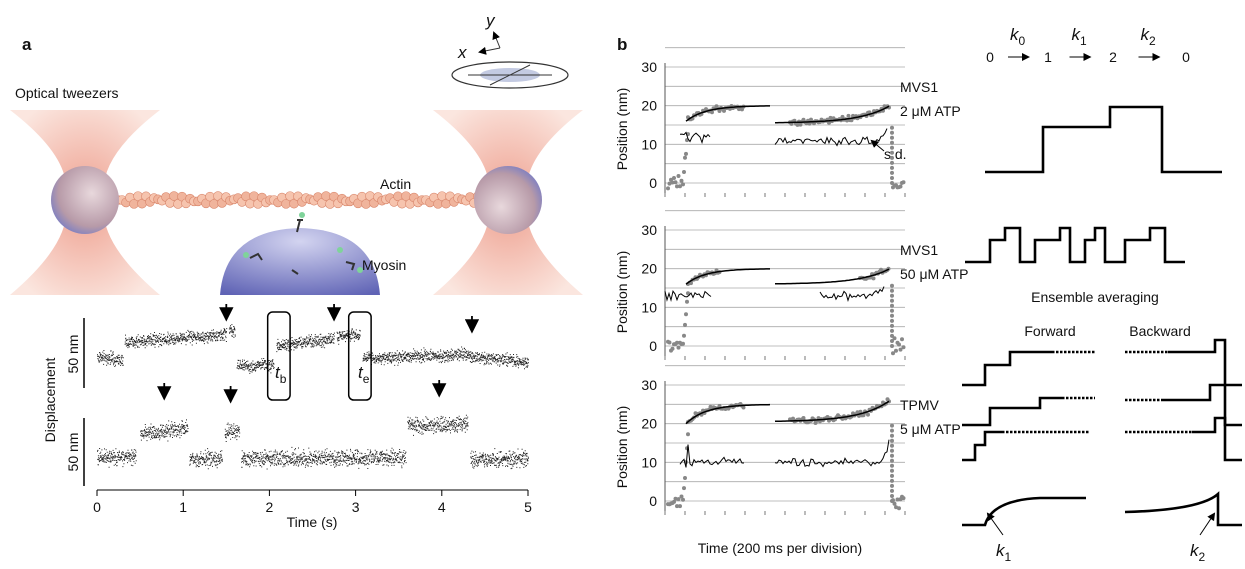 The image size is (1245, 569). Describe the element at coordinates (270, 507) in the screenshot. I see `x-tick-label: 2` at that location.